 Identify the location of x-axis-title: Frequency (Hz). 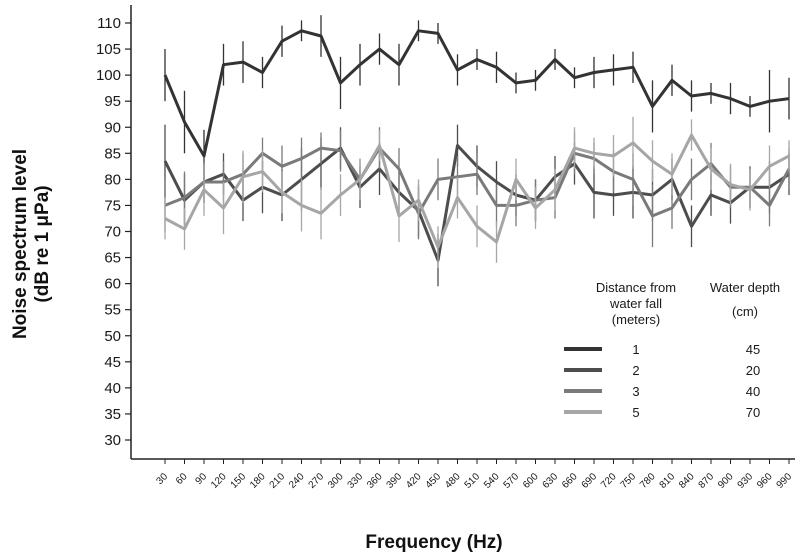
(433, 542).